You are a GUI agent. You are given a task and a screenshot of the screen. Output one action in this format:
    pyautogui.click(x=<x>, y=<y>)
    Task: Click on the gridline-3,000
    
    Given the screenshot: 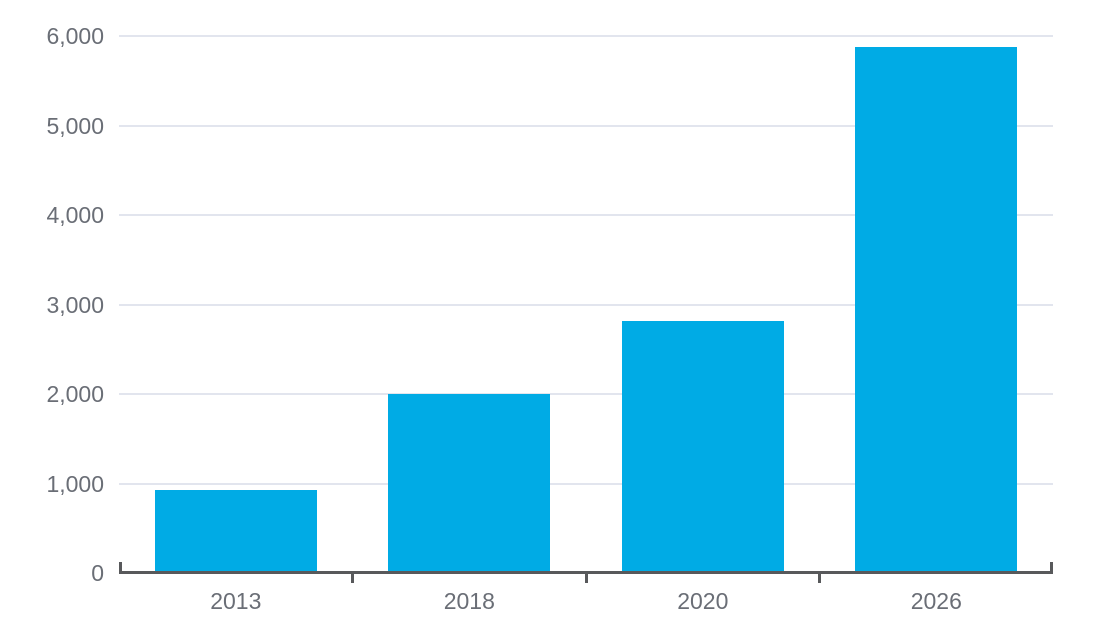 What is the action you would take?
    pyautogui.click(x=586, y=305)
    